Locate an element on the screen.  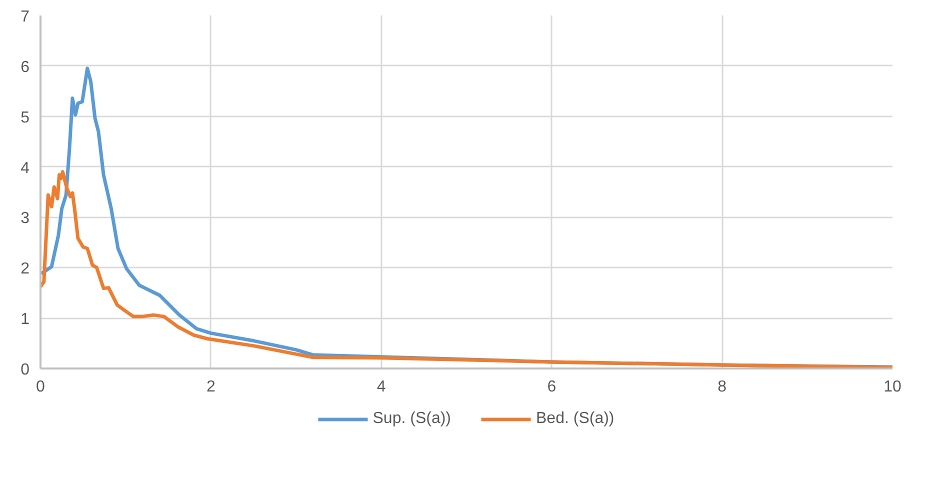
y-tick-label: 4 is located at coordinates (25, 168).